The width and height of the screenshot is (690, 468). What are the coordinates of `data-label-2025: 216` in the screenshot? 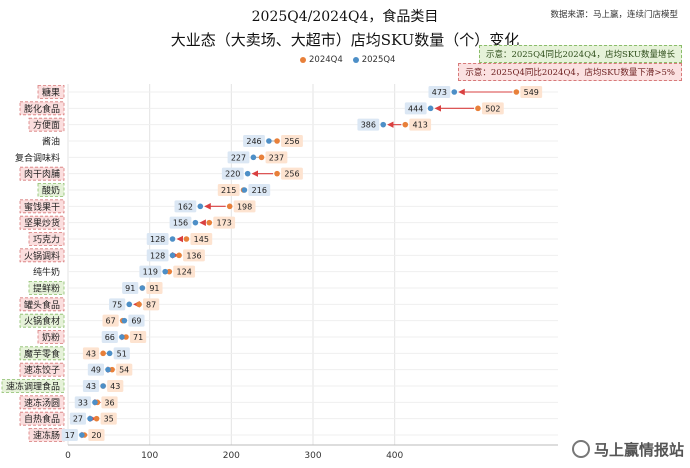 It's located at (259, 190).